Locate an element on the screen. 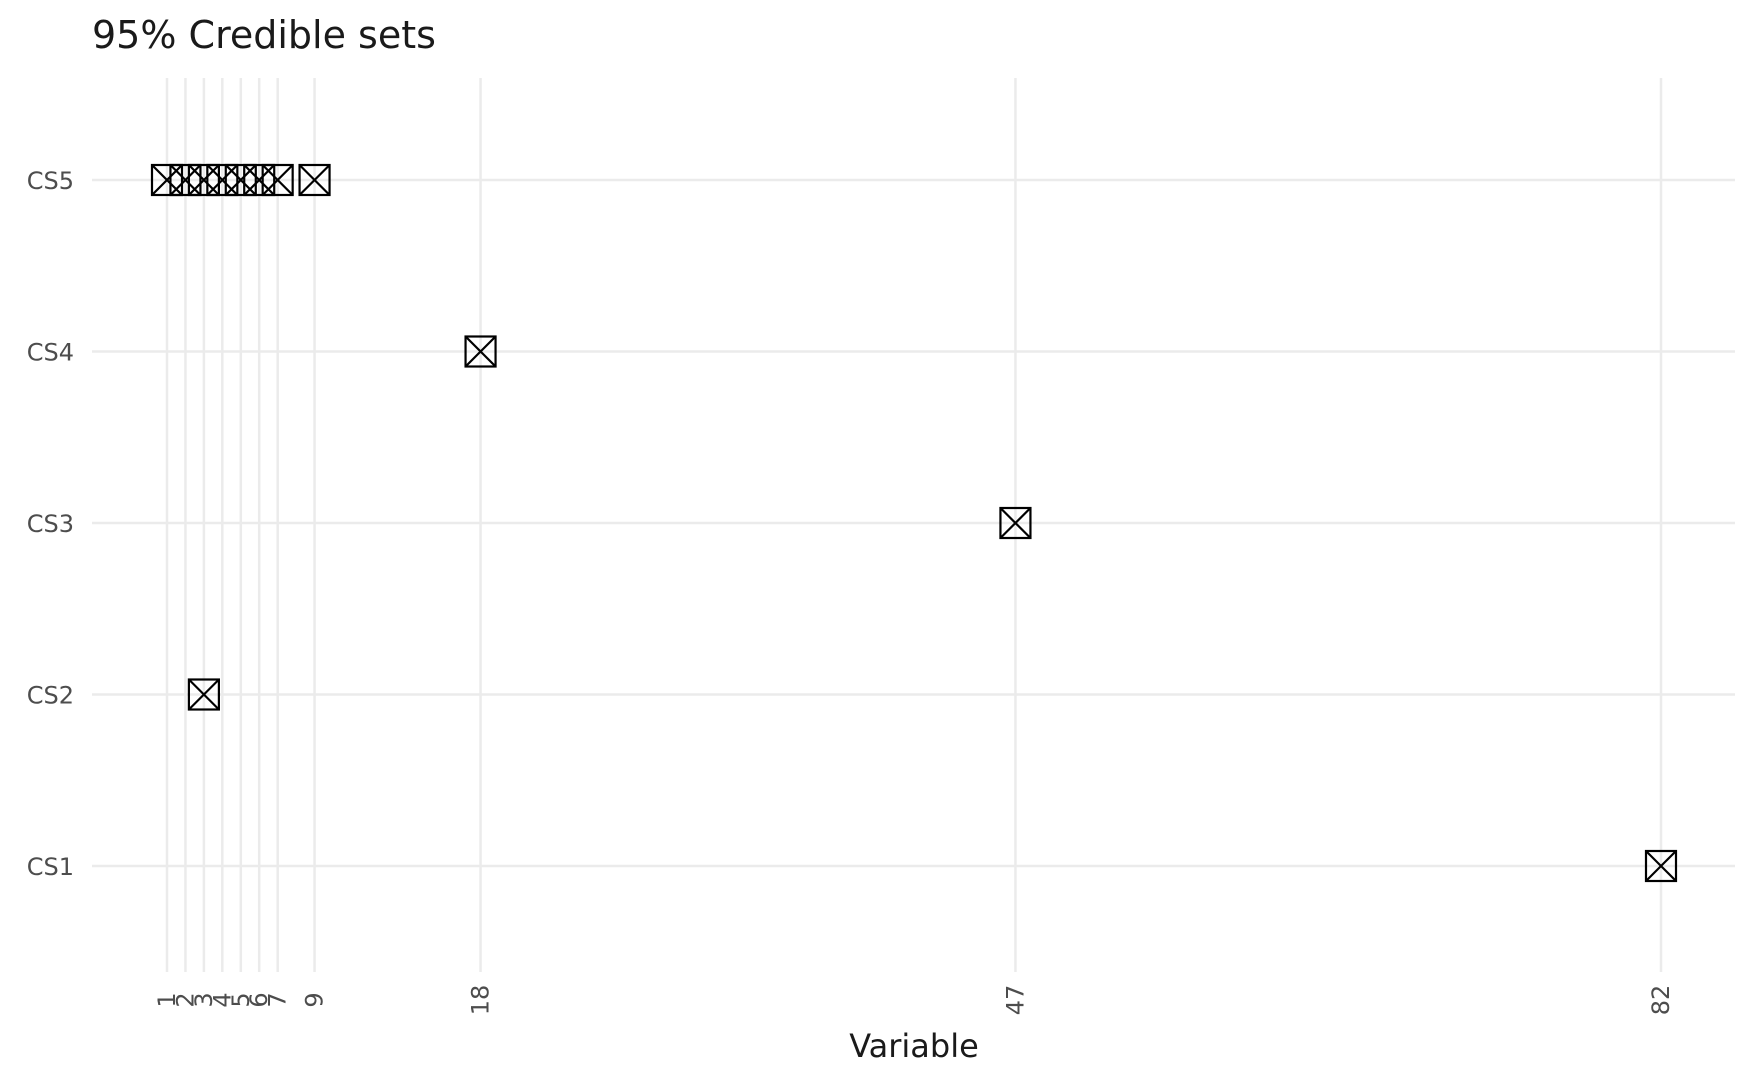 This screenshot has height=1081, width=1750. x-tick-label: 1 is located at coordinates (167, 999).